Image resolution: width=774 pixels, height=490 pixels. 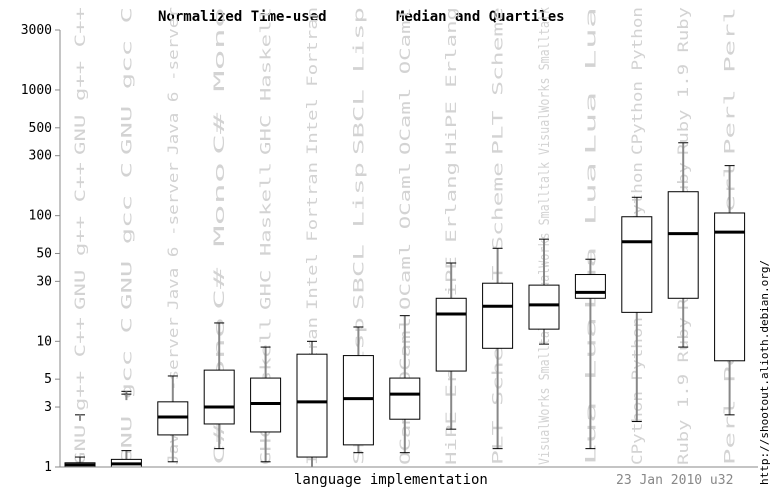 I want to click on y-tick-label: 1, so click(x=48, y=467).